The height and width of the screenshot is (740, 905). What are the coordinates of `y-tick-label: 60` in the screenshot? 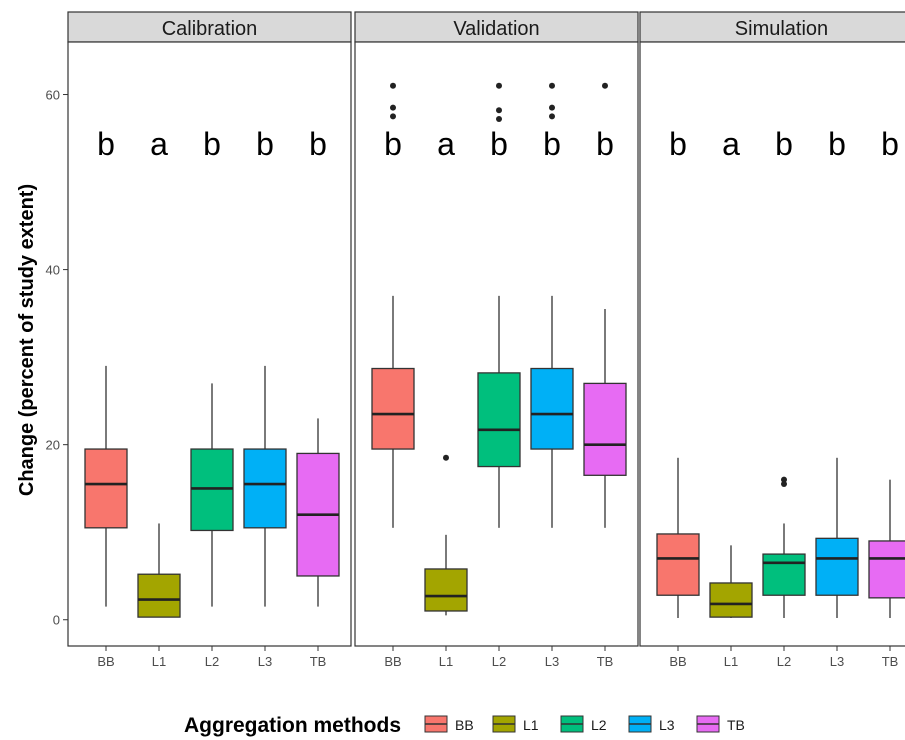 It's located at (53, 95).